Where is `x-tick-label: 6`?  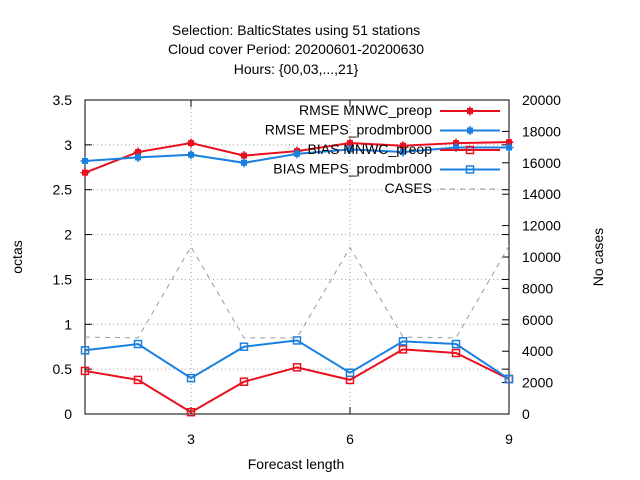 x-tick-label: 6 is located at coordinates (350, 439).